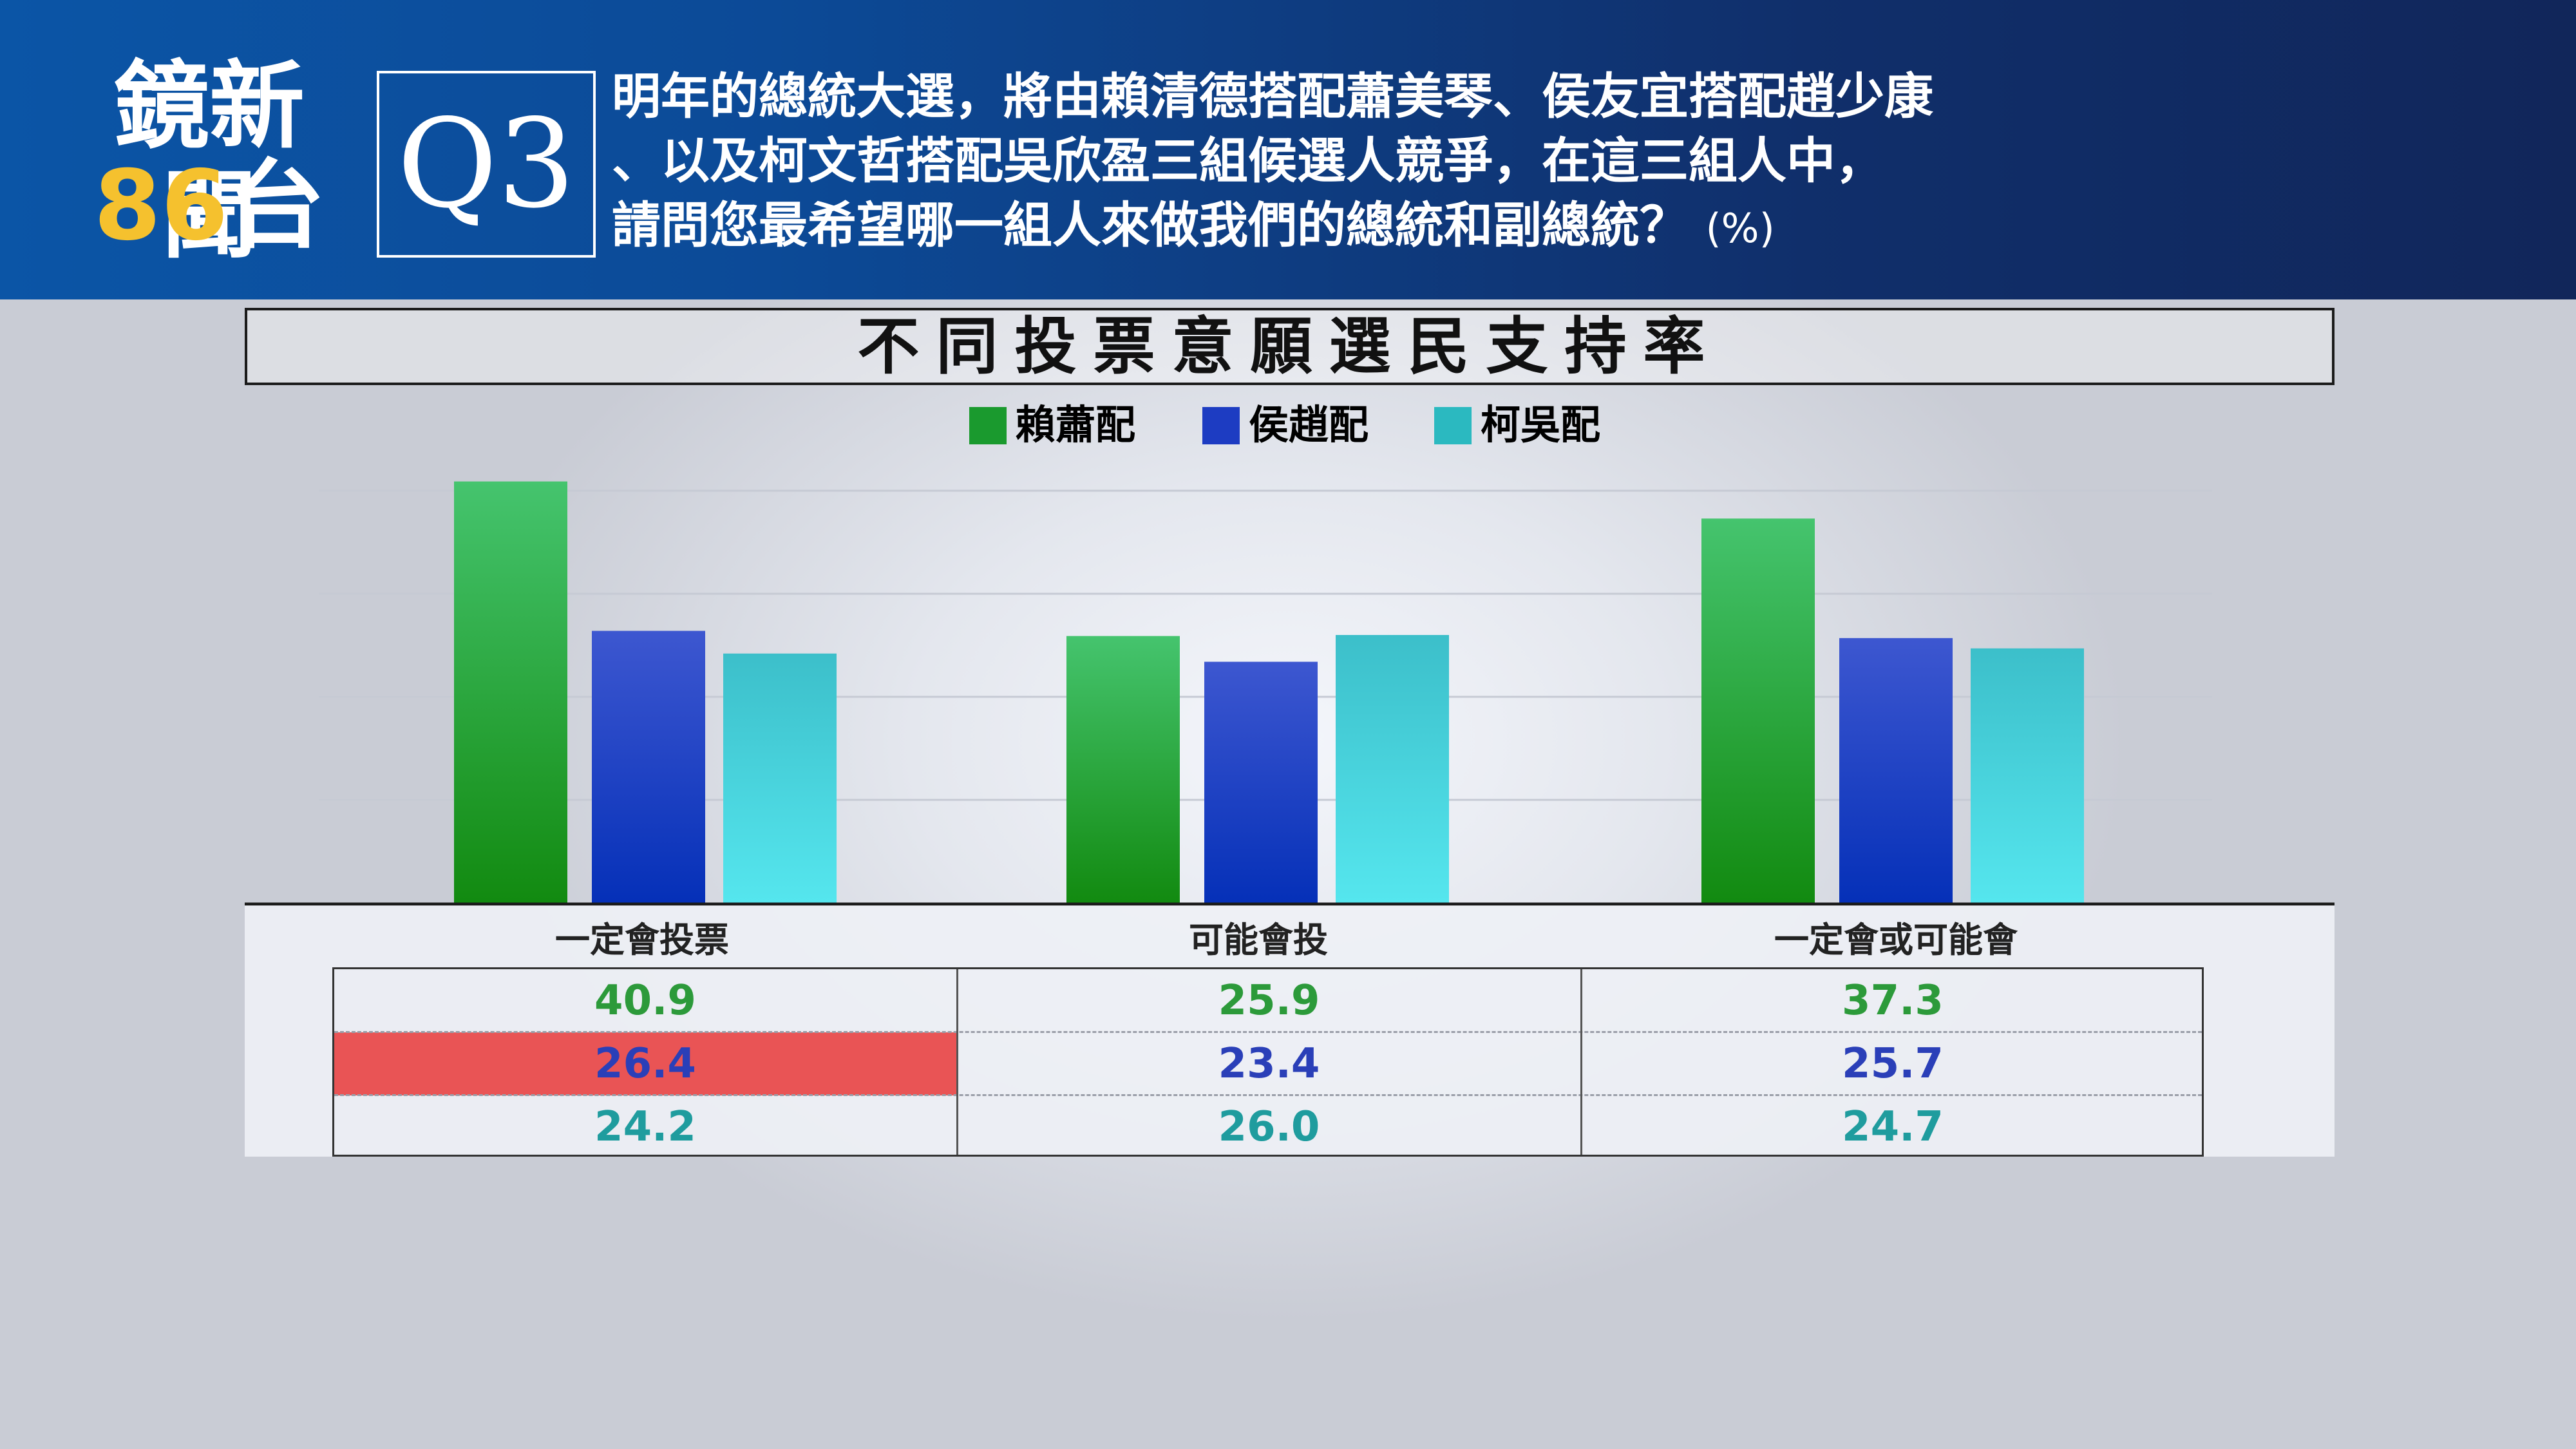 The height and width of the screenshot is (1449, 2576). Describe the element at coordinates (1541, 425) in the screenshot. I see `legend-label-ko-wu: 柯吳配` at that location.